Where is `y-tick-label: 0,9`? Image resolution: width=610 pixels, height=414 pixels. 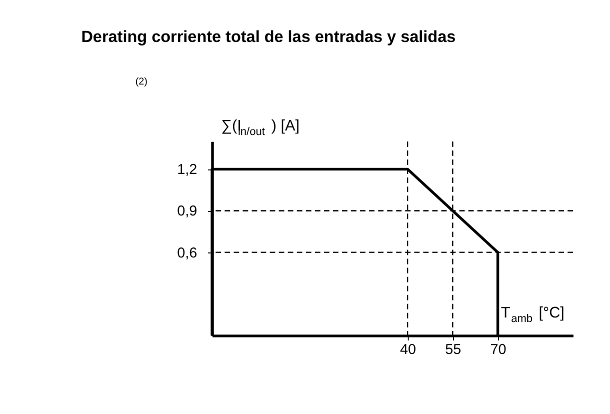 y-tick-label: 0,9 is located at coordinates (187, 212).